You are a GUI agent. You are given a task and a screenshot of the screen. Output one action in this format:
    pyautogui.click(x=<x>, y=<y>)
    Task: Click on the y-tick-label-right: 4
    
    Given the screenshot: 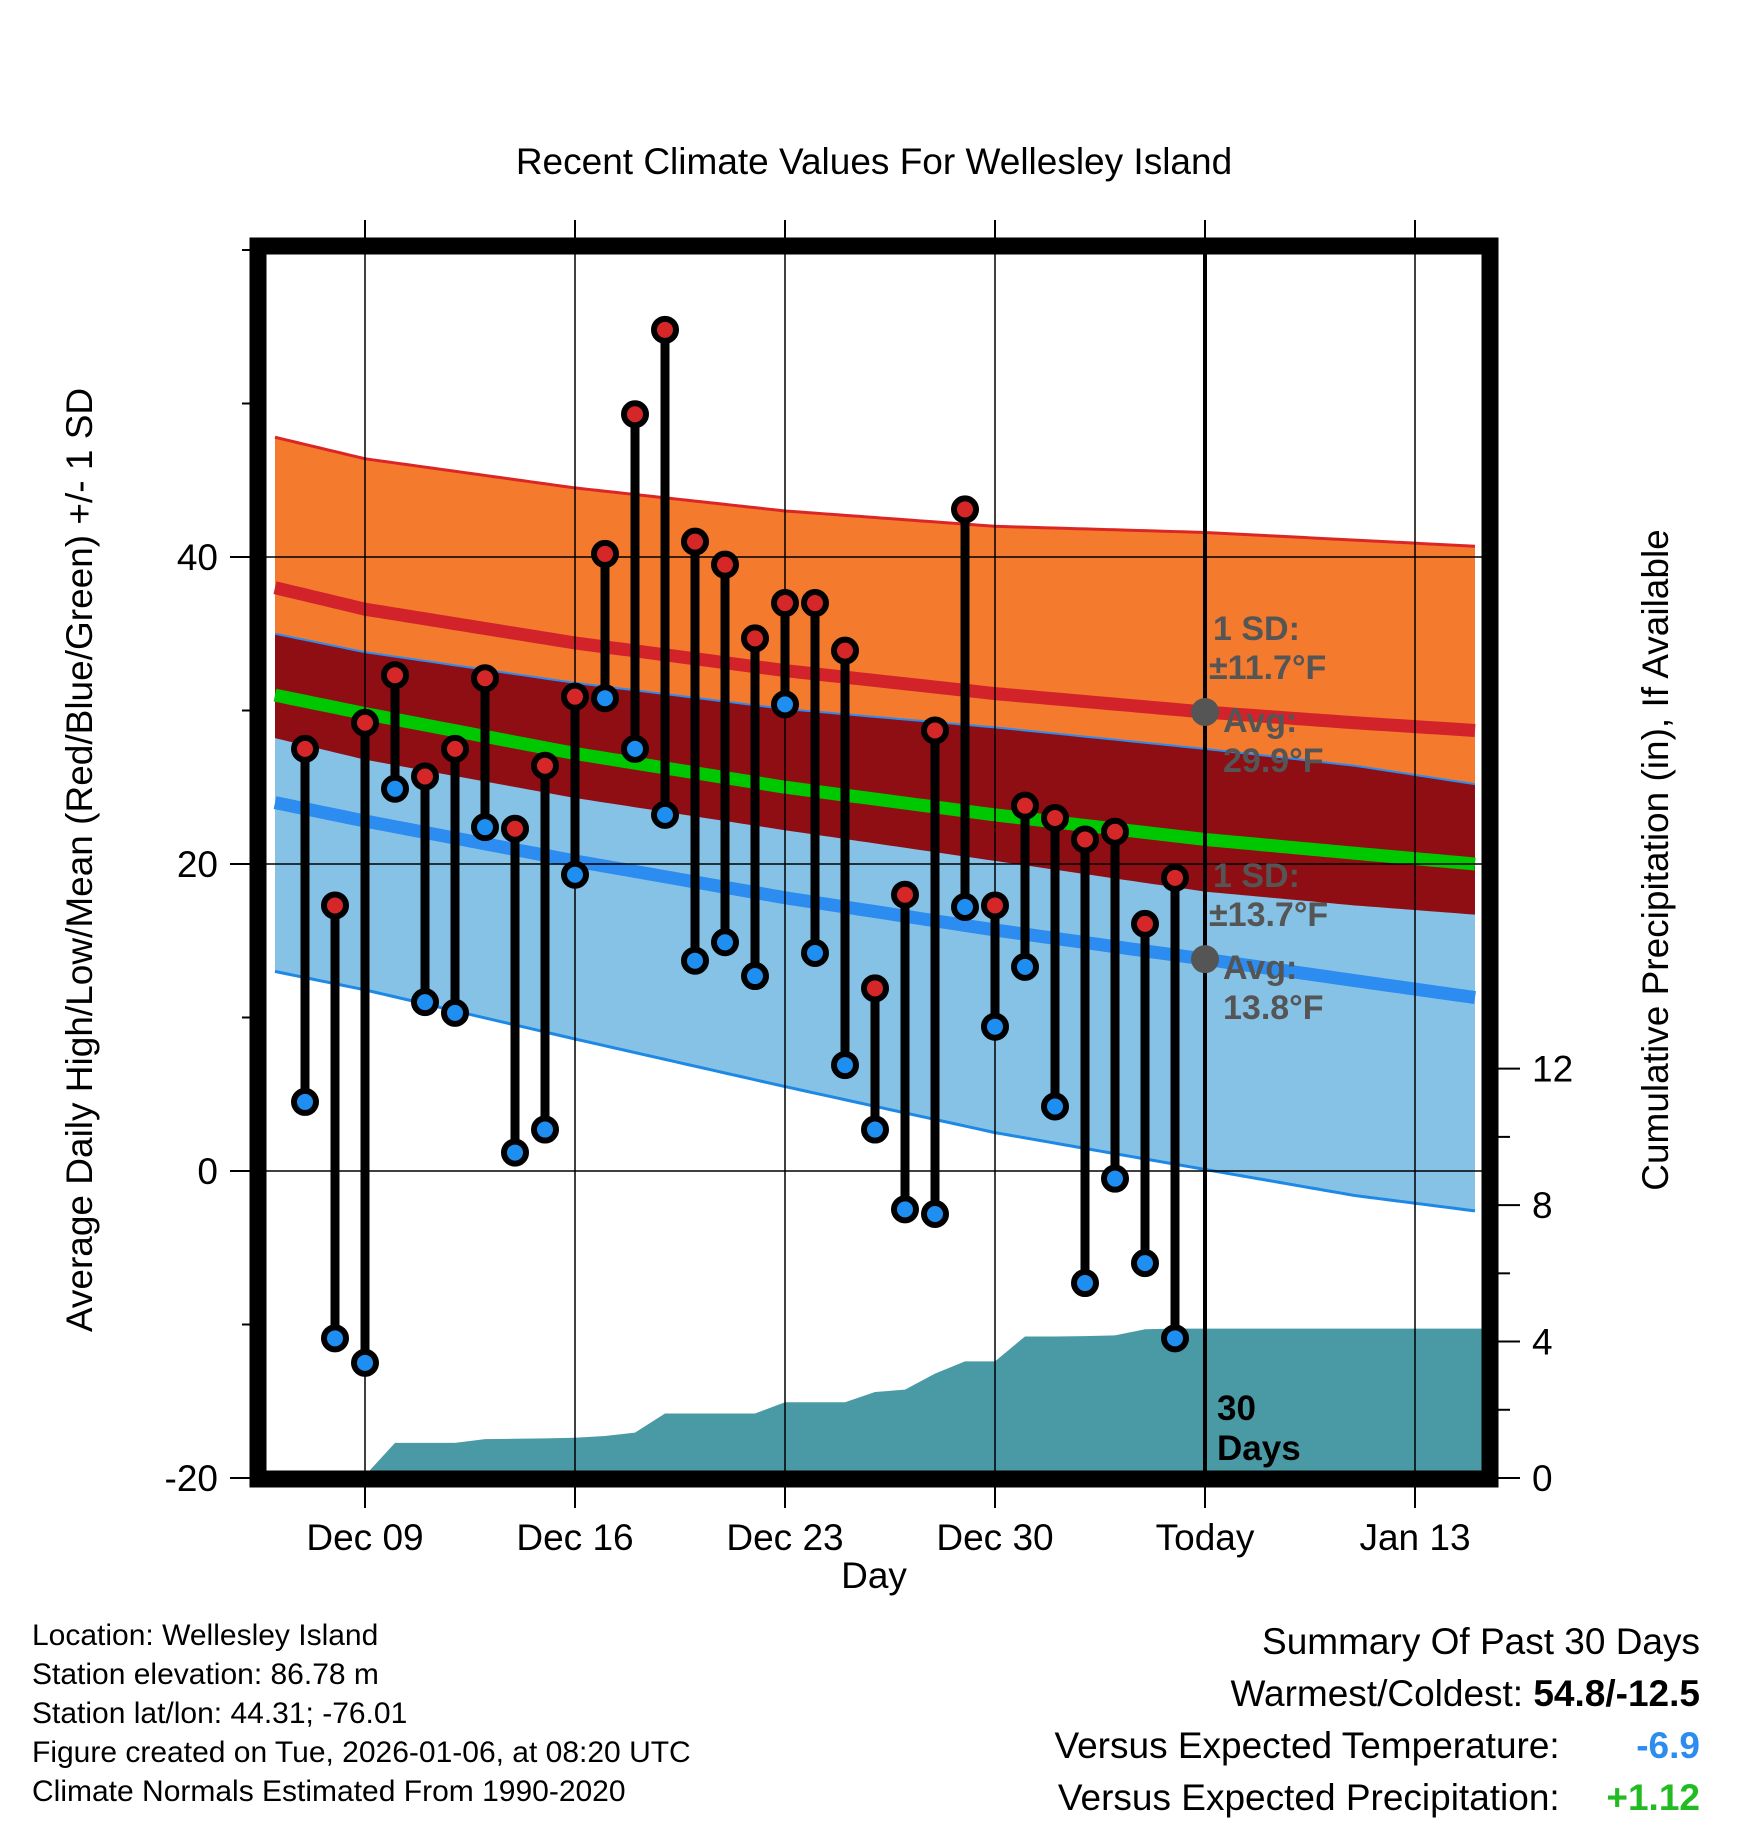 What is the action you would take?
    pyautogui.click(x=1542, y=1342)
    